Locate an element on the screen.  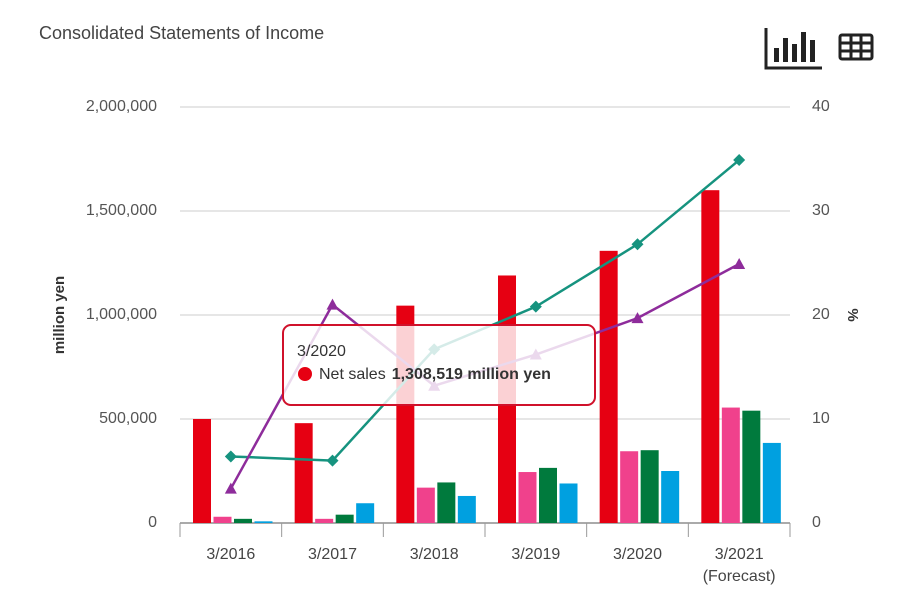
tooltip-title: 3/2020 is located at coordinates (321, 351).